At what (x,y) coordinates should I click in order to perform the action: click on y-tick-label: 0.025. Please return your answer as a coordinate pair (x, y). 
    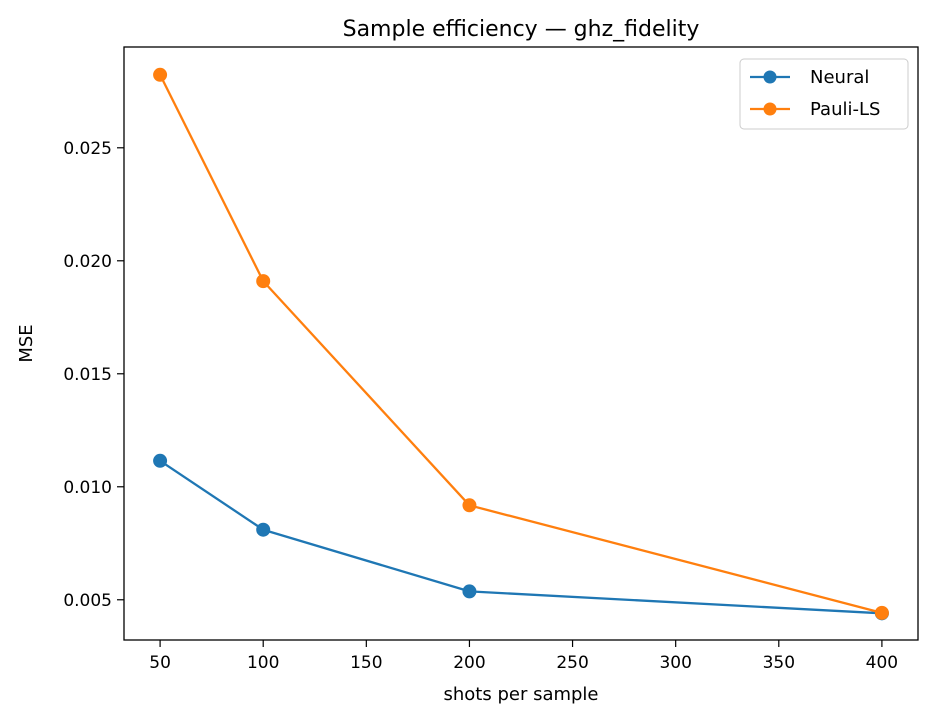
    Looking at the image, I should click on (87, 149).